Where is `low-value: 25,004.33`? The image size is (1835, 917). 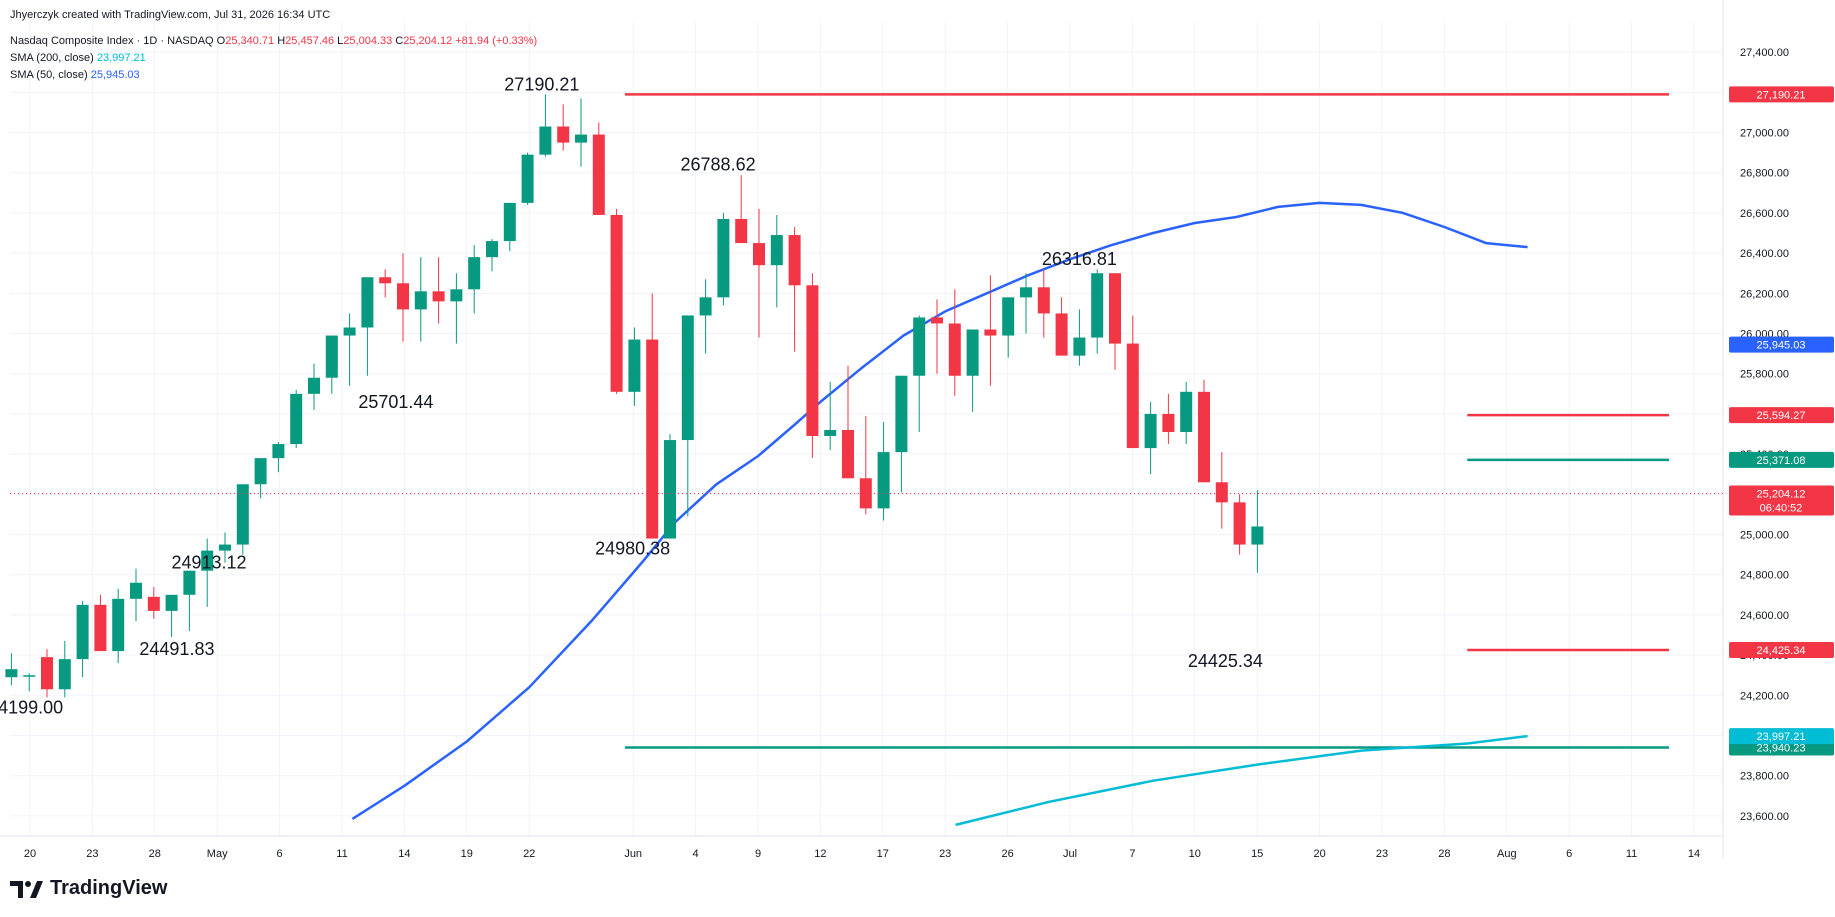
low-value: 25,004.33 is located at coordinates (368, 41).